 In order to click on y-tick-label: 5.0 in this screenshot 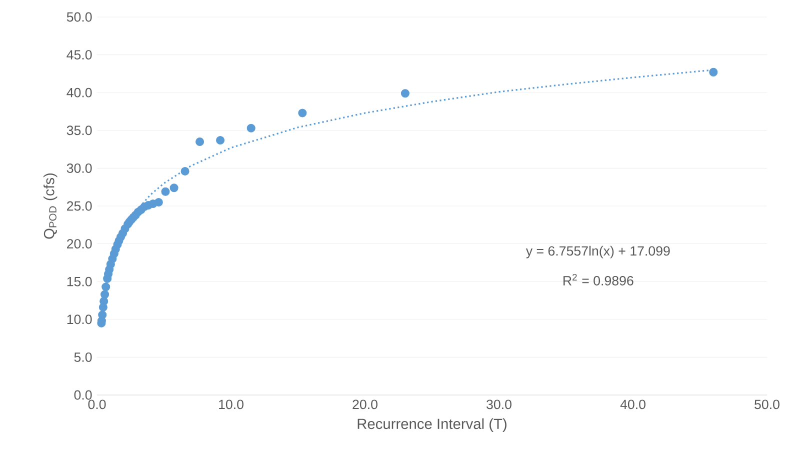, I will do `click(83, 357)`.